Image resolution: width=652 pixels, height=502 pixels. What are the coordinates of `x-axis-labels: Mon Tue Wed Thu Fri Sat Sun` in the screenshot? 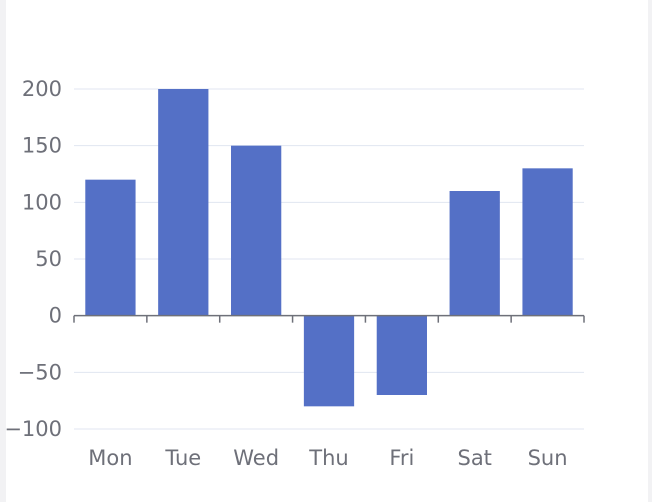 It's located at (327, 458).